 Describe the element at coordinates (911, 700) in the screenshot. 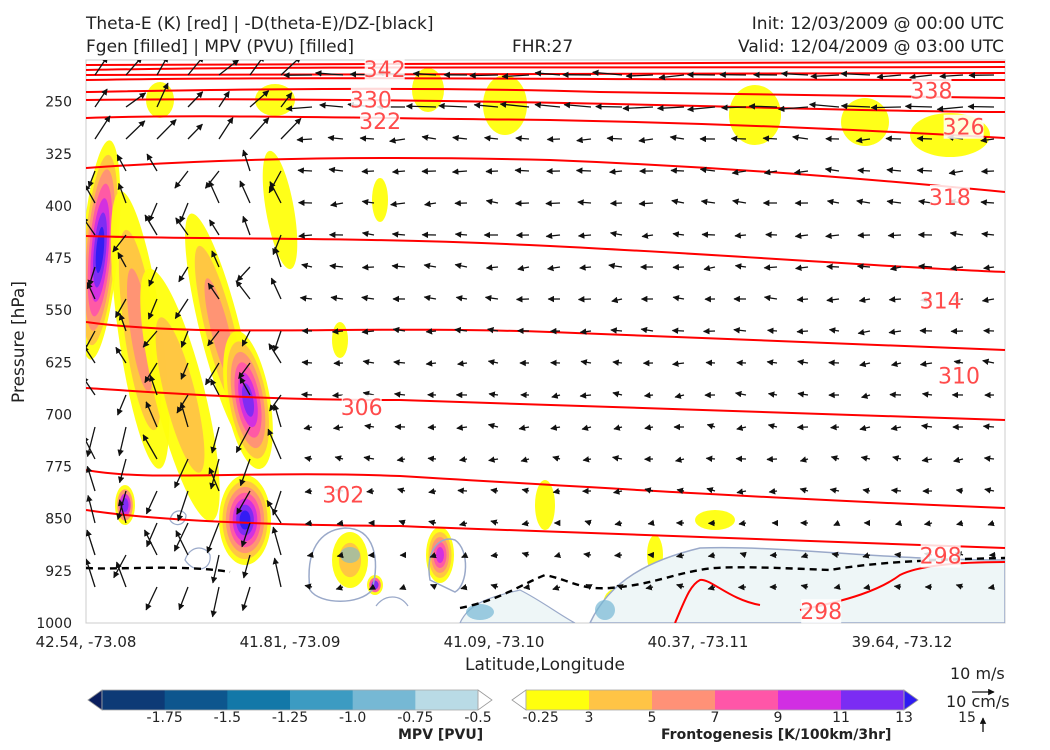

I see `fgen-colorbar-extend-high` at that location.